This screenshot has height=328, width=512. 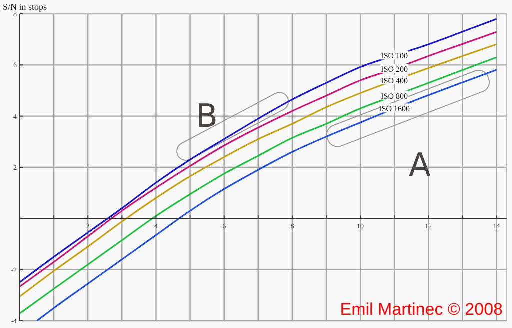 What do you see at coordinates (420, 165) in the screenshot?
I see `annotation: A` at bounding box center [420, 165].